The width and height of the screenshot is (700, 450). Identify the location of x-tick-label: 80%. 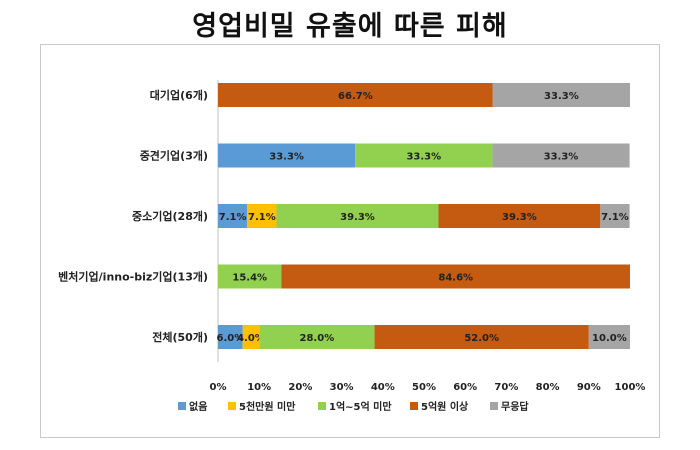
(548, 387).